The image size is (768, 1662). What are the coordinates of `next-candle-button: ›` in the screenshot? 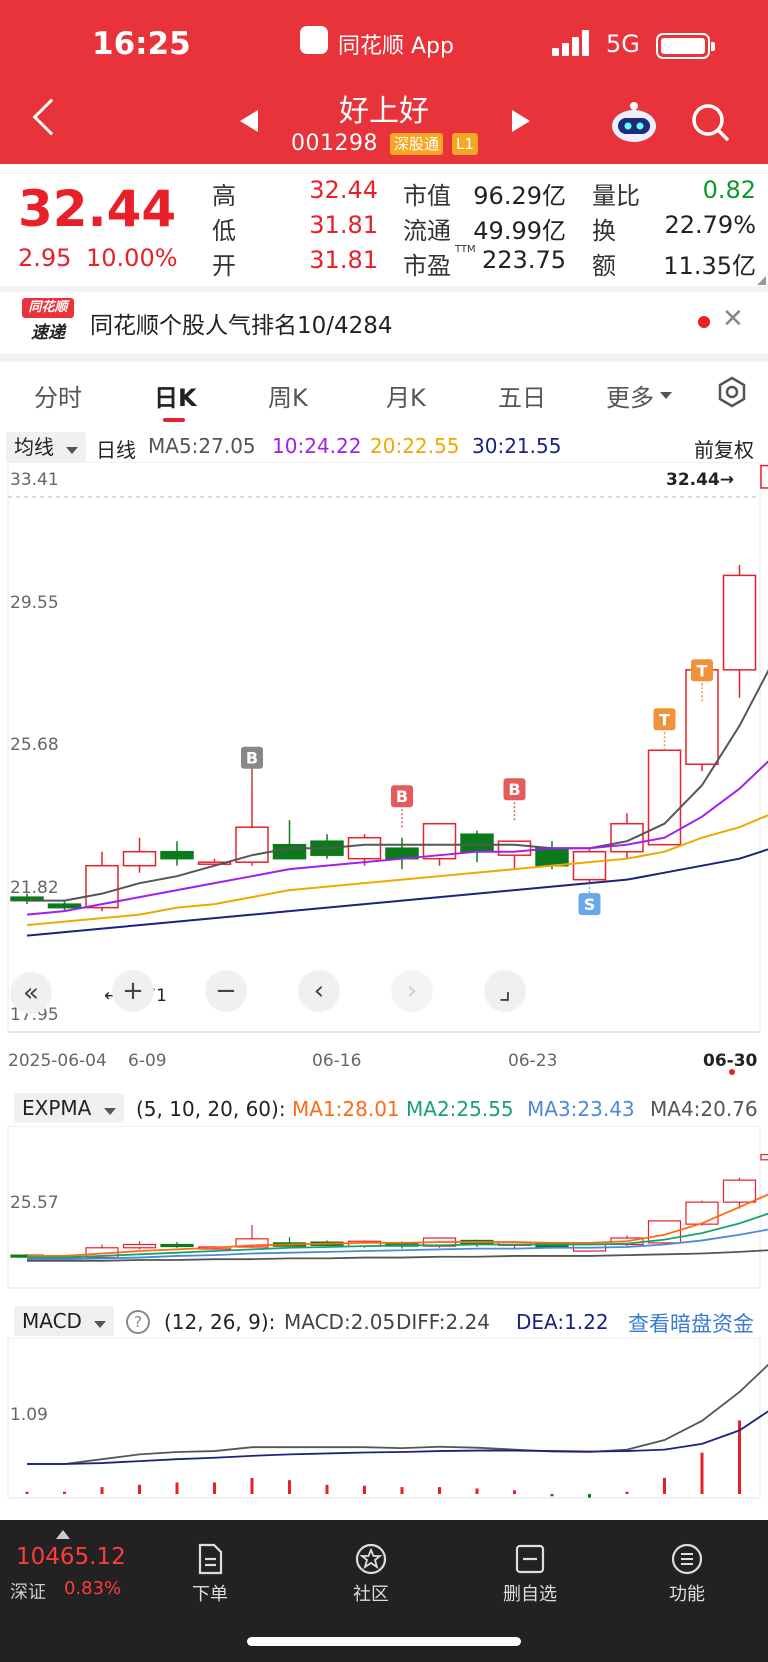 It's located at (412, 991).